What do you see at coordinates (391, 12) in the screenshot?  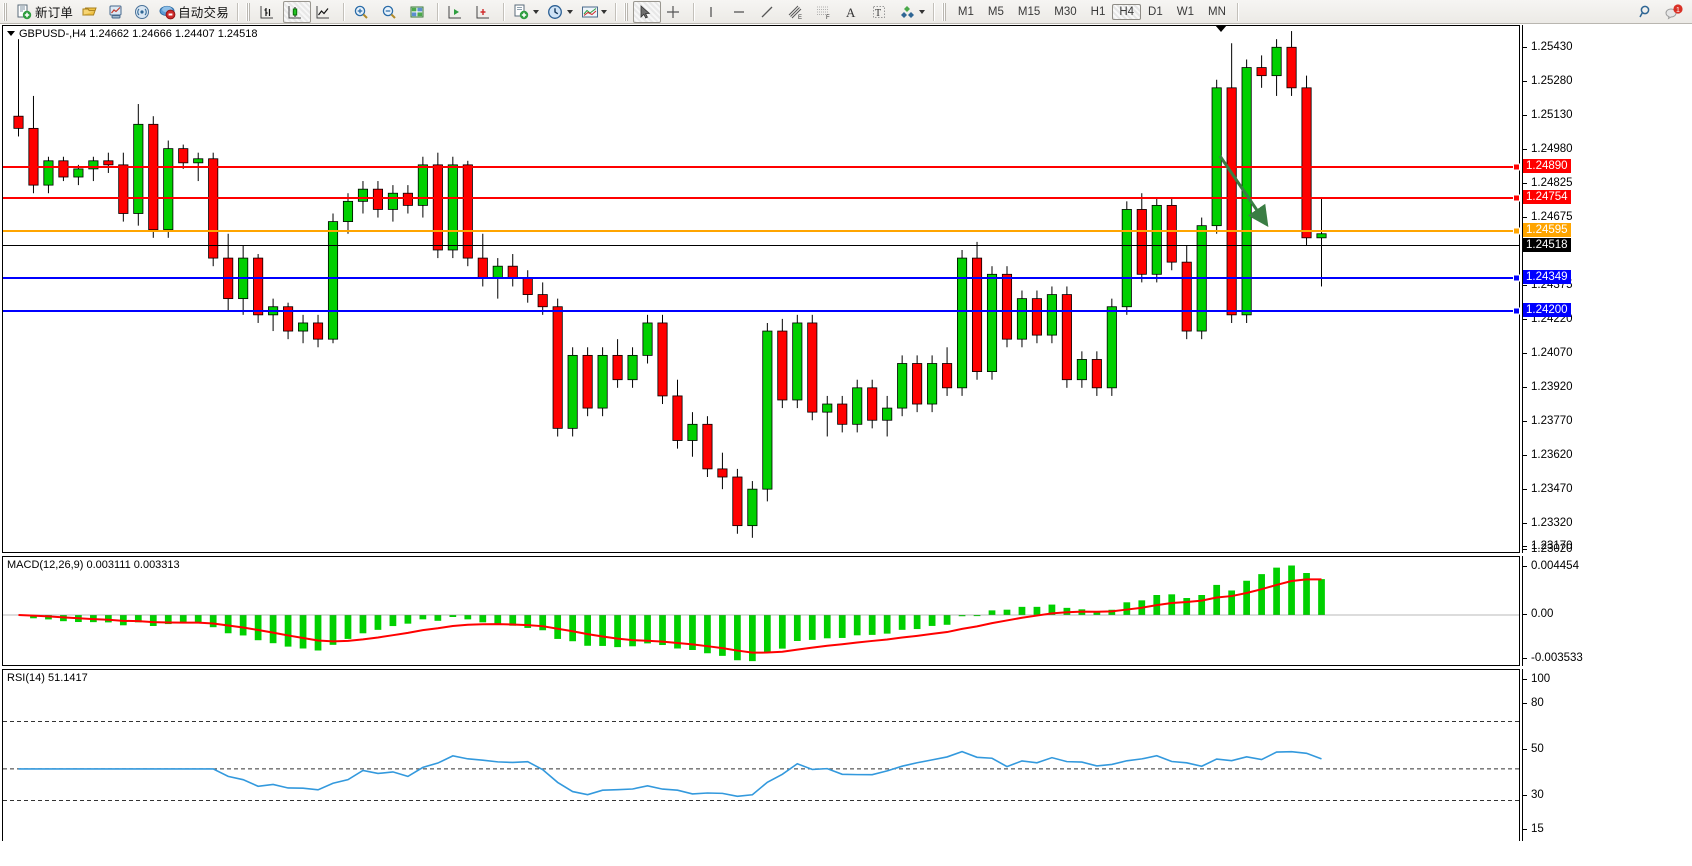 I see `zoom-out-button` at bounding box center [391, 12].